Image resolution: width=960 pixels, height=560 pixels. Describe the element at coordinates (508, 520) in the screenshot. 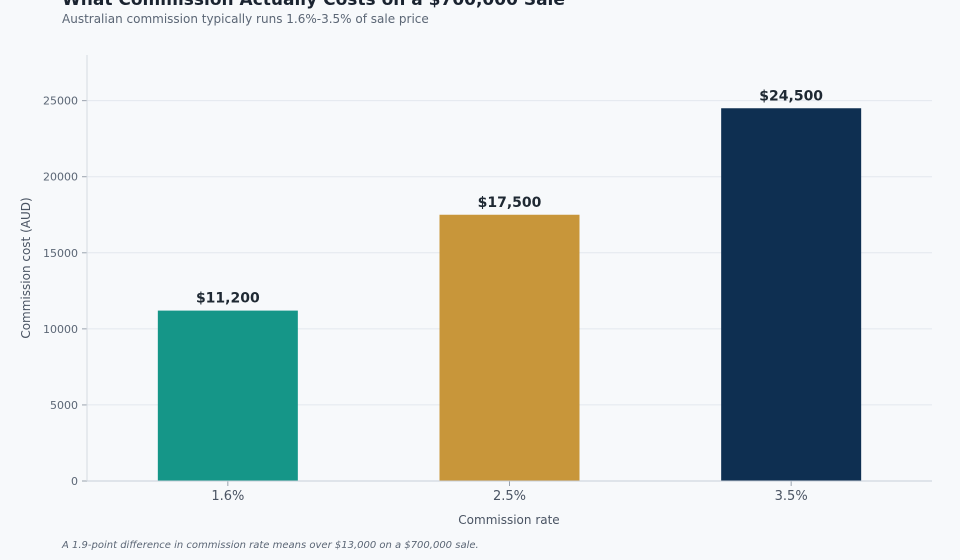

I see `x-axis-title: Commission rate` at that location.